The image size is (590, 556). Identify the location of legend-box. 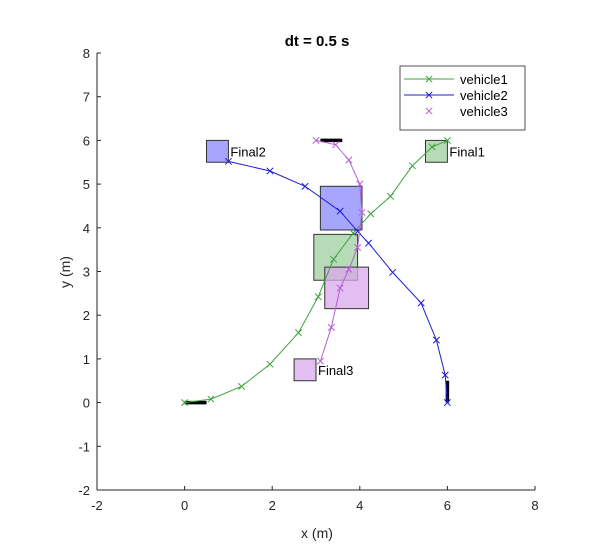
(462, 98).